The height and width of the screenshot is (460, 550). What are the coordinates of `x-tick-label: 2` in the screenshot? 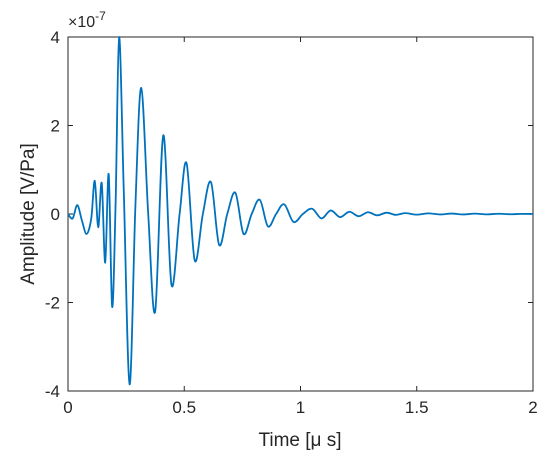 It's located at (532, 407).